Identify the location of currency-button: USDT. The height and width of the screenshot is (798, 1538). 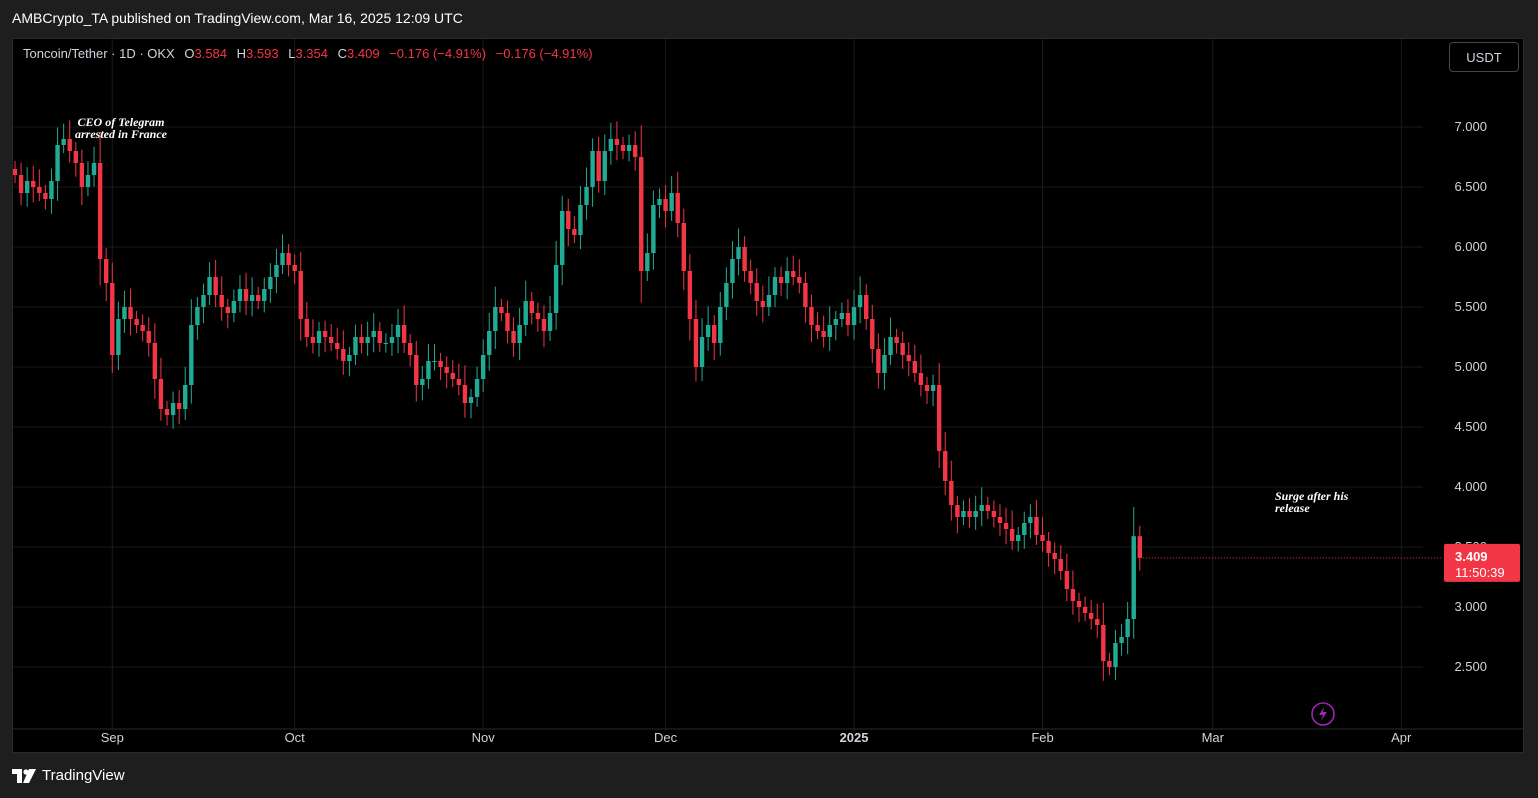
(1484, 57).